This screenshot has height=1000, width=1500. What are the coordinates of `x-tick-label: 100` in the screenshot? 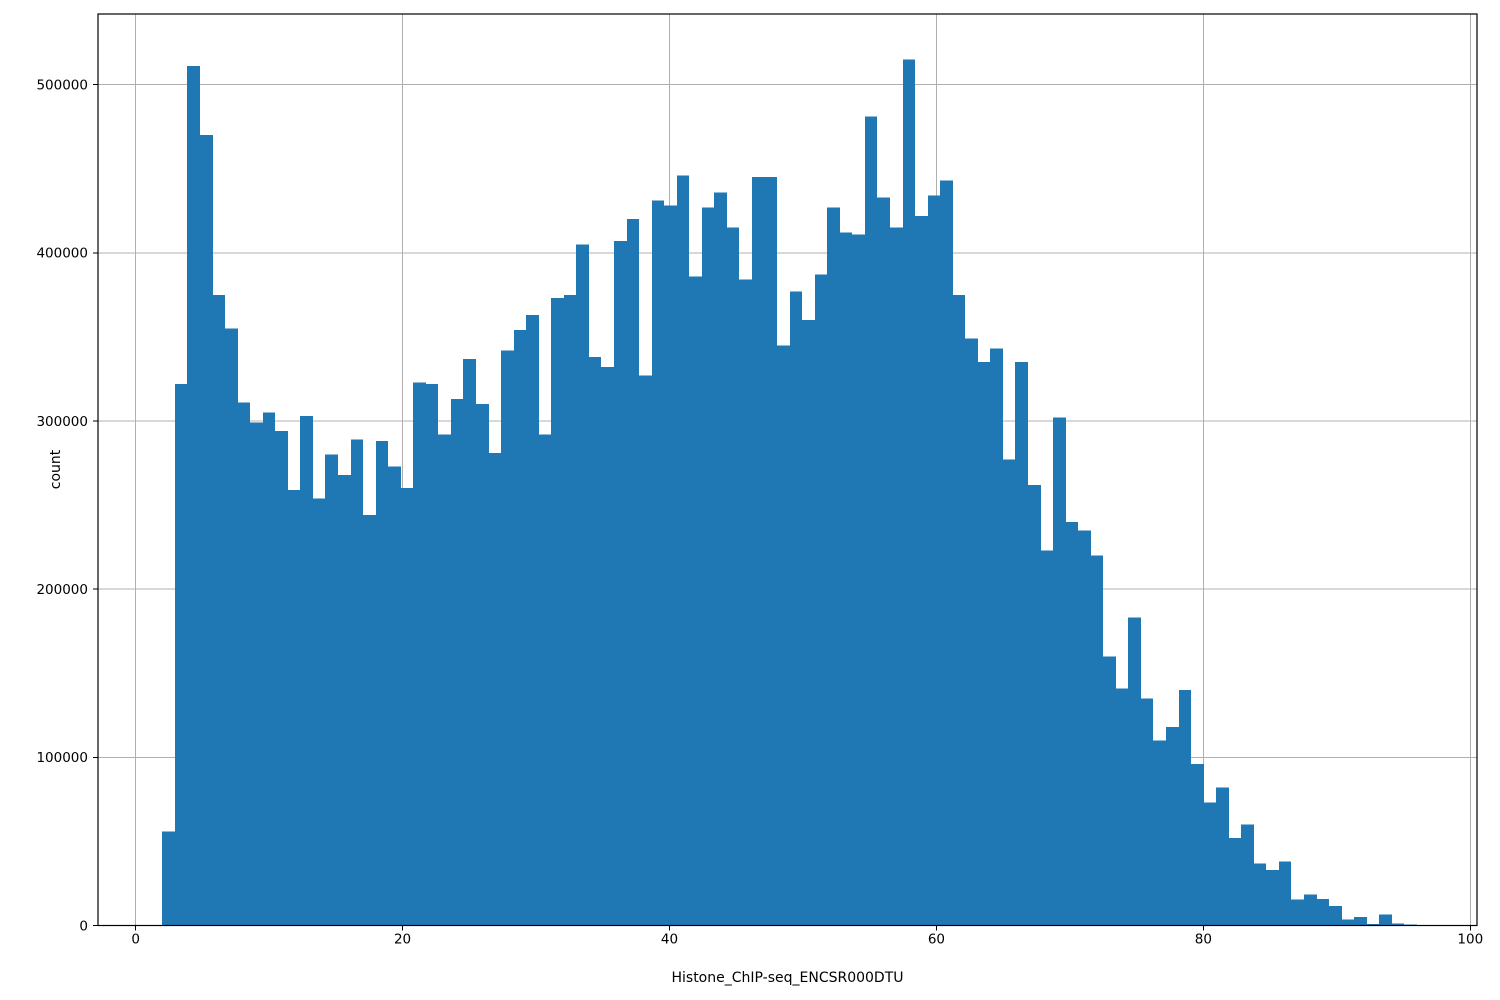 It's located at (1470, 940).